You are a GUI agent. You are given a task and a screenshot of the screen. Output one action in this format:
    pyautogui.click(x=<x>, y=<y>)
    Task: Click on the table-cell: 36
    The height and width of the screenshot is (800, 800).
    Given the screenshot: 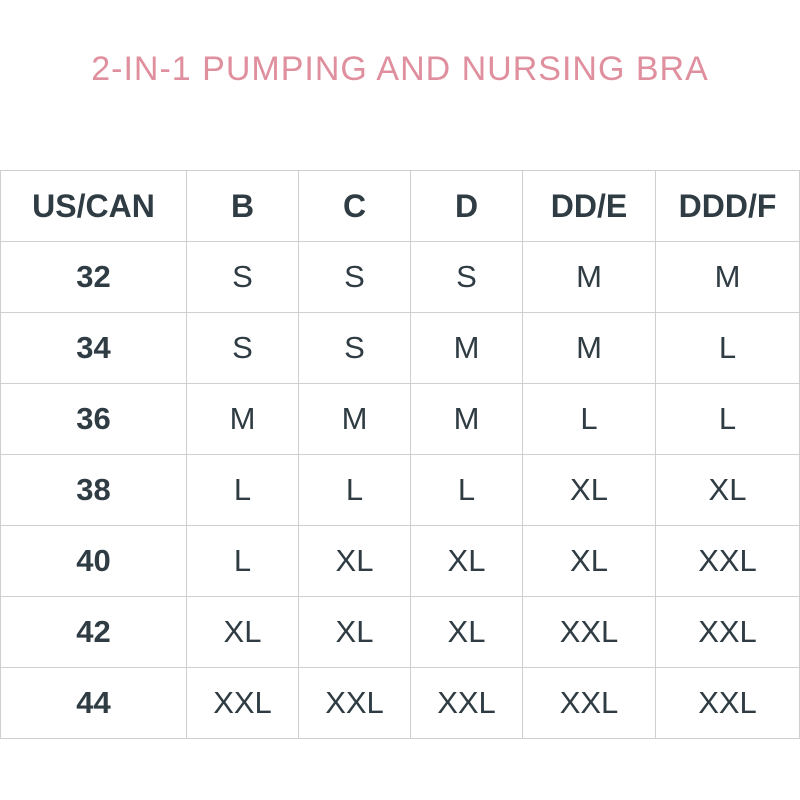 What is the action you would take?
    pyautogui.click(x=94, y=419)
    